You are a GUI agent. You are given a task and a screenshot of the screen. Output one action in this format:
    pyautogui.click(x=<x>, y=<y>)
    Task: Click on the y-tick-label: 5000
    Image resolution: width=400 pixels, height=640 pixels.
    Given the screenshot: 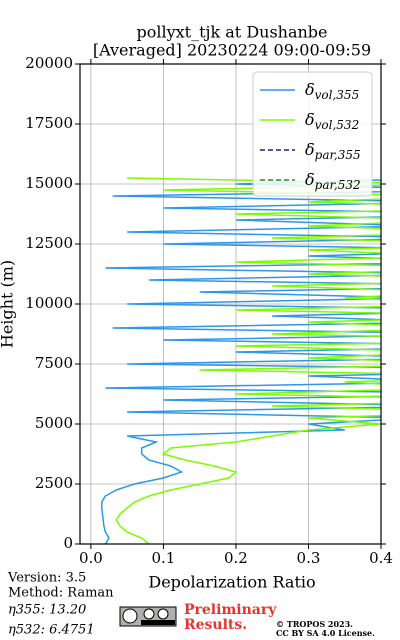 What is the action you would take?
    pyautogui.click(x=54, y=423)
    